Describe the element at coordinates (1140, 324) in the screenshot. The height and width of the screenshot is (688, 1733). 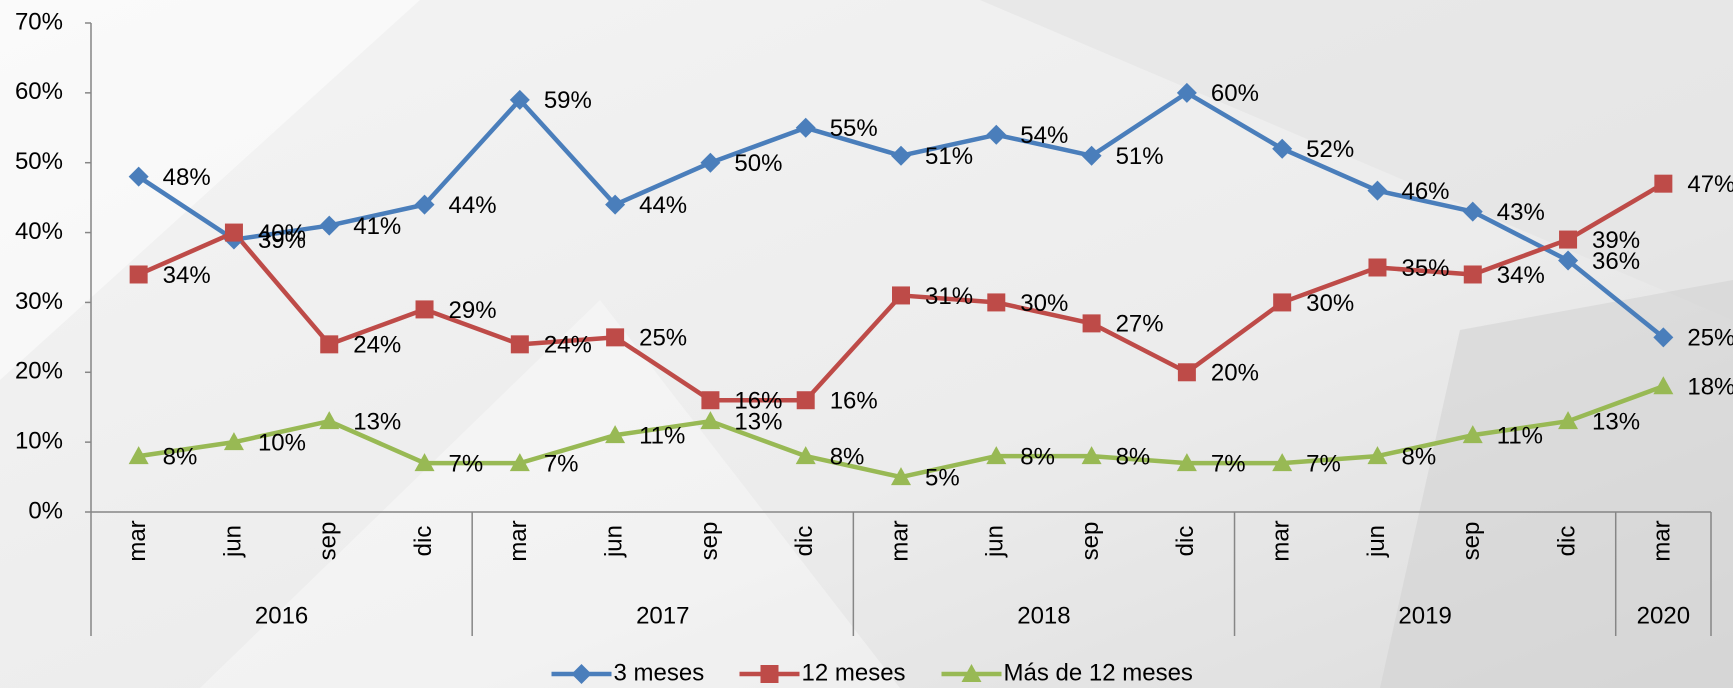
I see `data-label: 27%` at that location.